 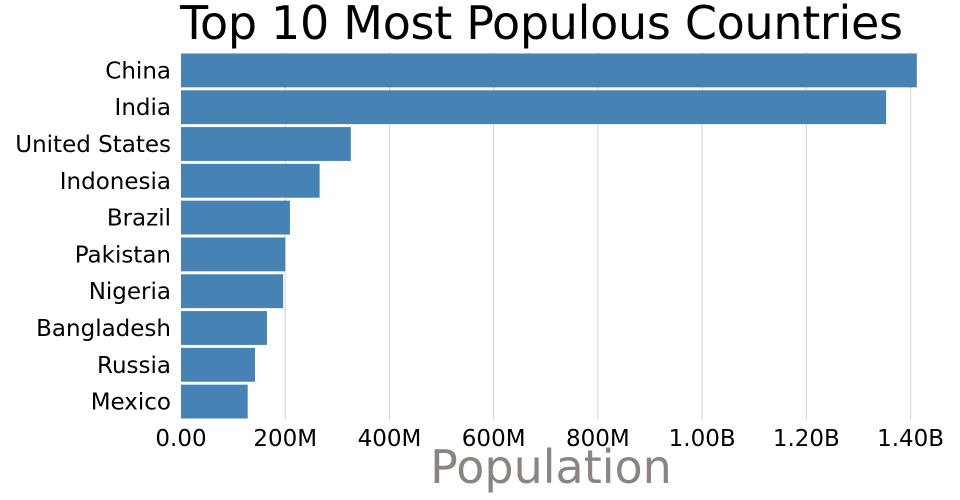 I want to click on x-tick-label: 1.40B, so click(x=910, y=439).